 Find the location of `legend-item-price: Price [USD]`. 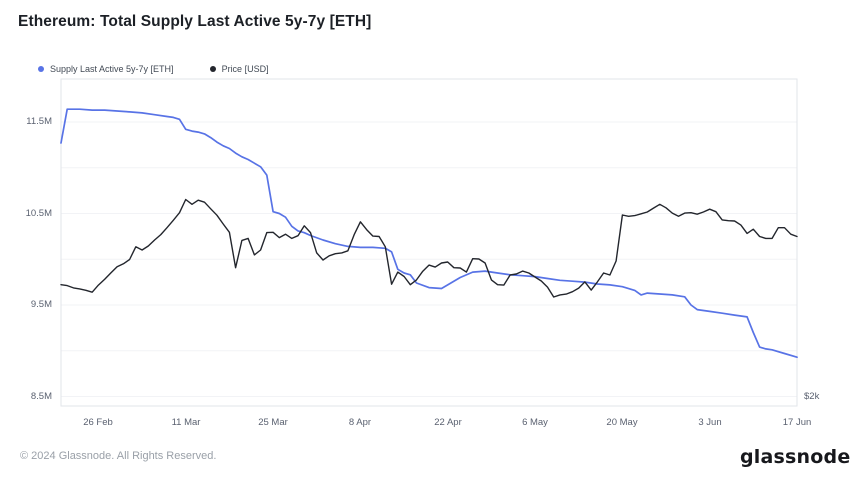

legend-item-price: Price [USD] is located at coordinates (239, 69).